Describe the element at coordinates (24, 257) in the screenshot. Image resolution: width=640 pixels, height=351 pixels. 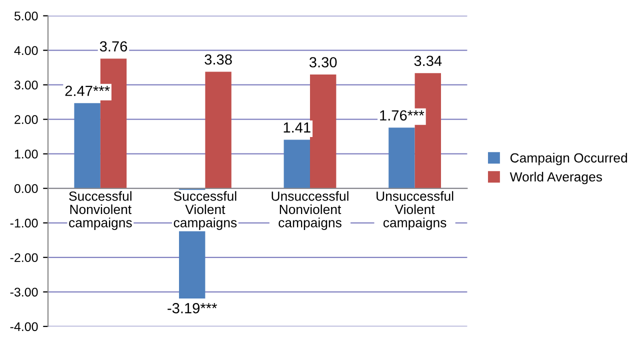
I see `y-tick-label: -2.00` at that location.